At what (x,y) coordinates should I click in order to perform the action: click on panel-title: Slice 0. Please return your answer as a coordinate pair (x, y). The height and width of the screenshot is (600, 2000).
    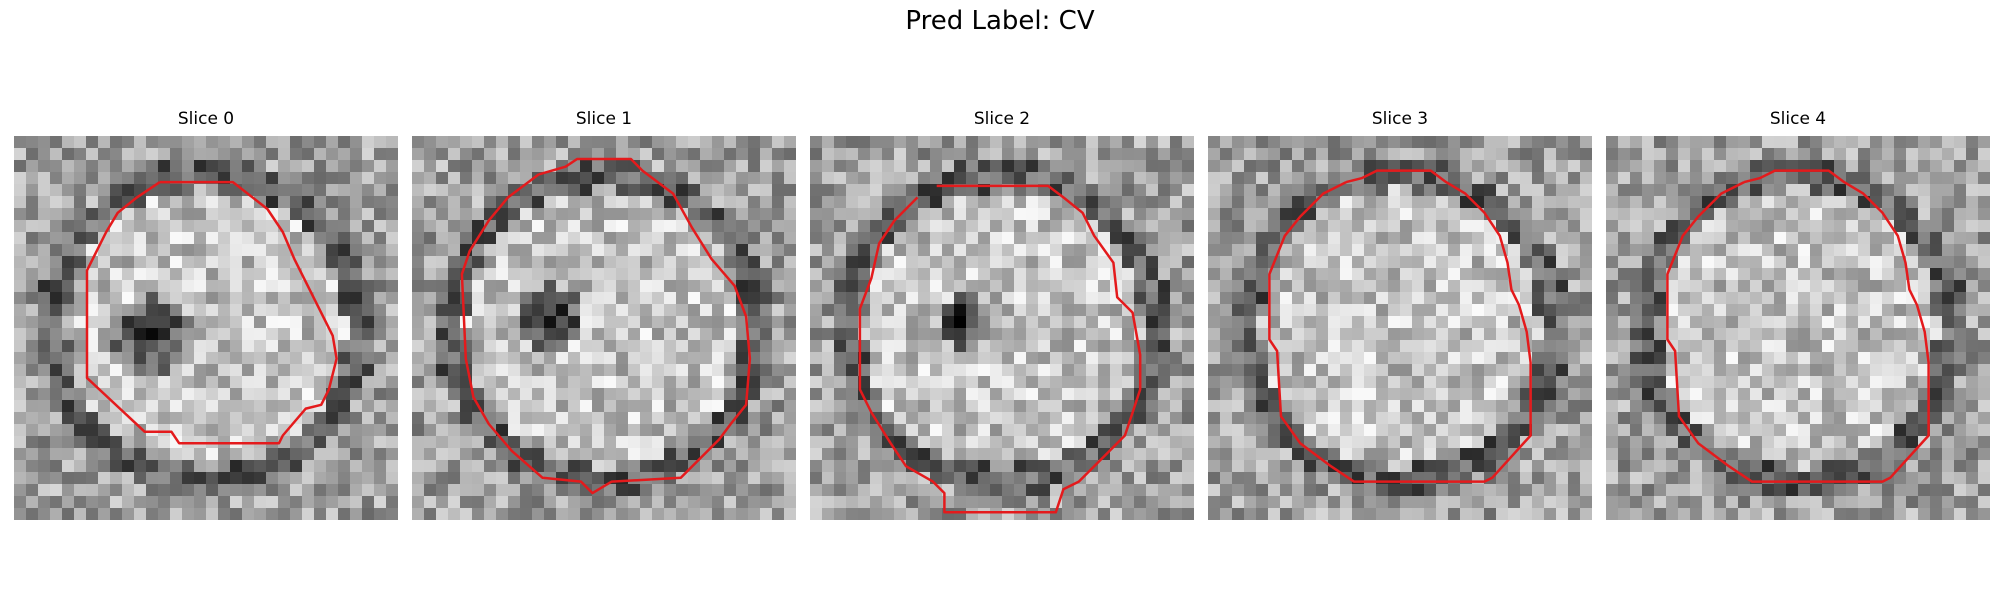
    Looking at the image, I should click on (206, 119).